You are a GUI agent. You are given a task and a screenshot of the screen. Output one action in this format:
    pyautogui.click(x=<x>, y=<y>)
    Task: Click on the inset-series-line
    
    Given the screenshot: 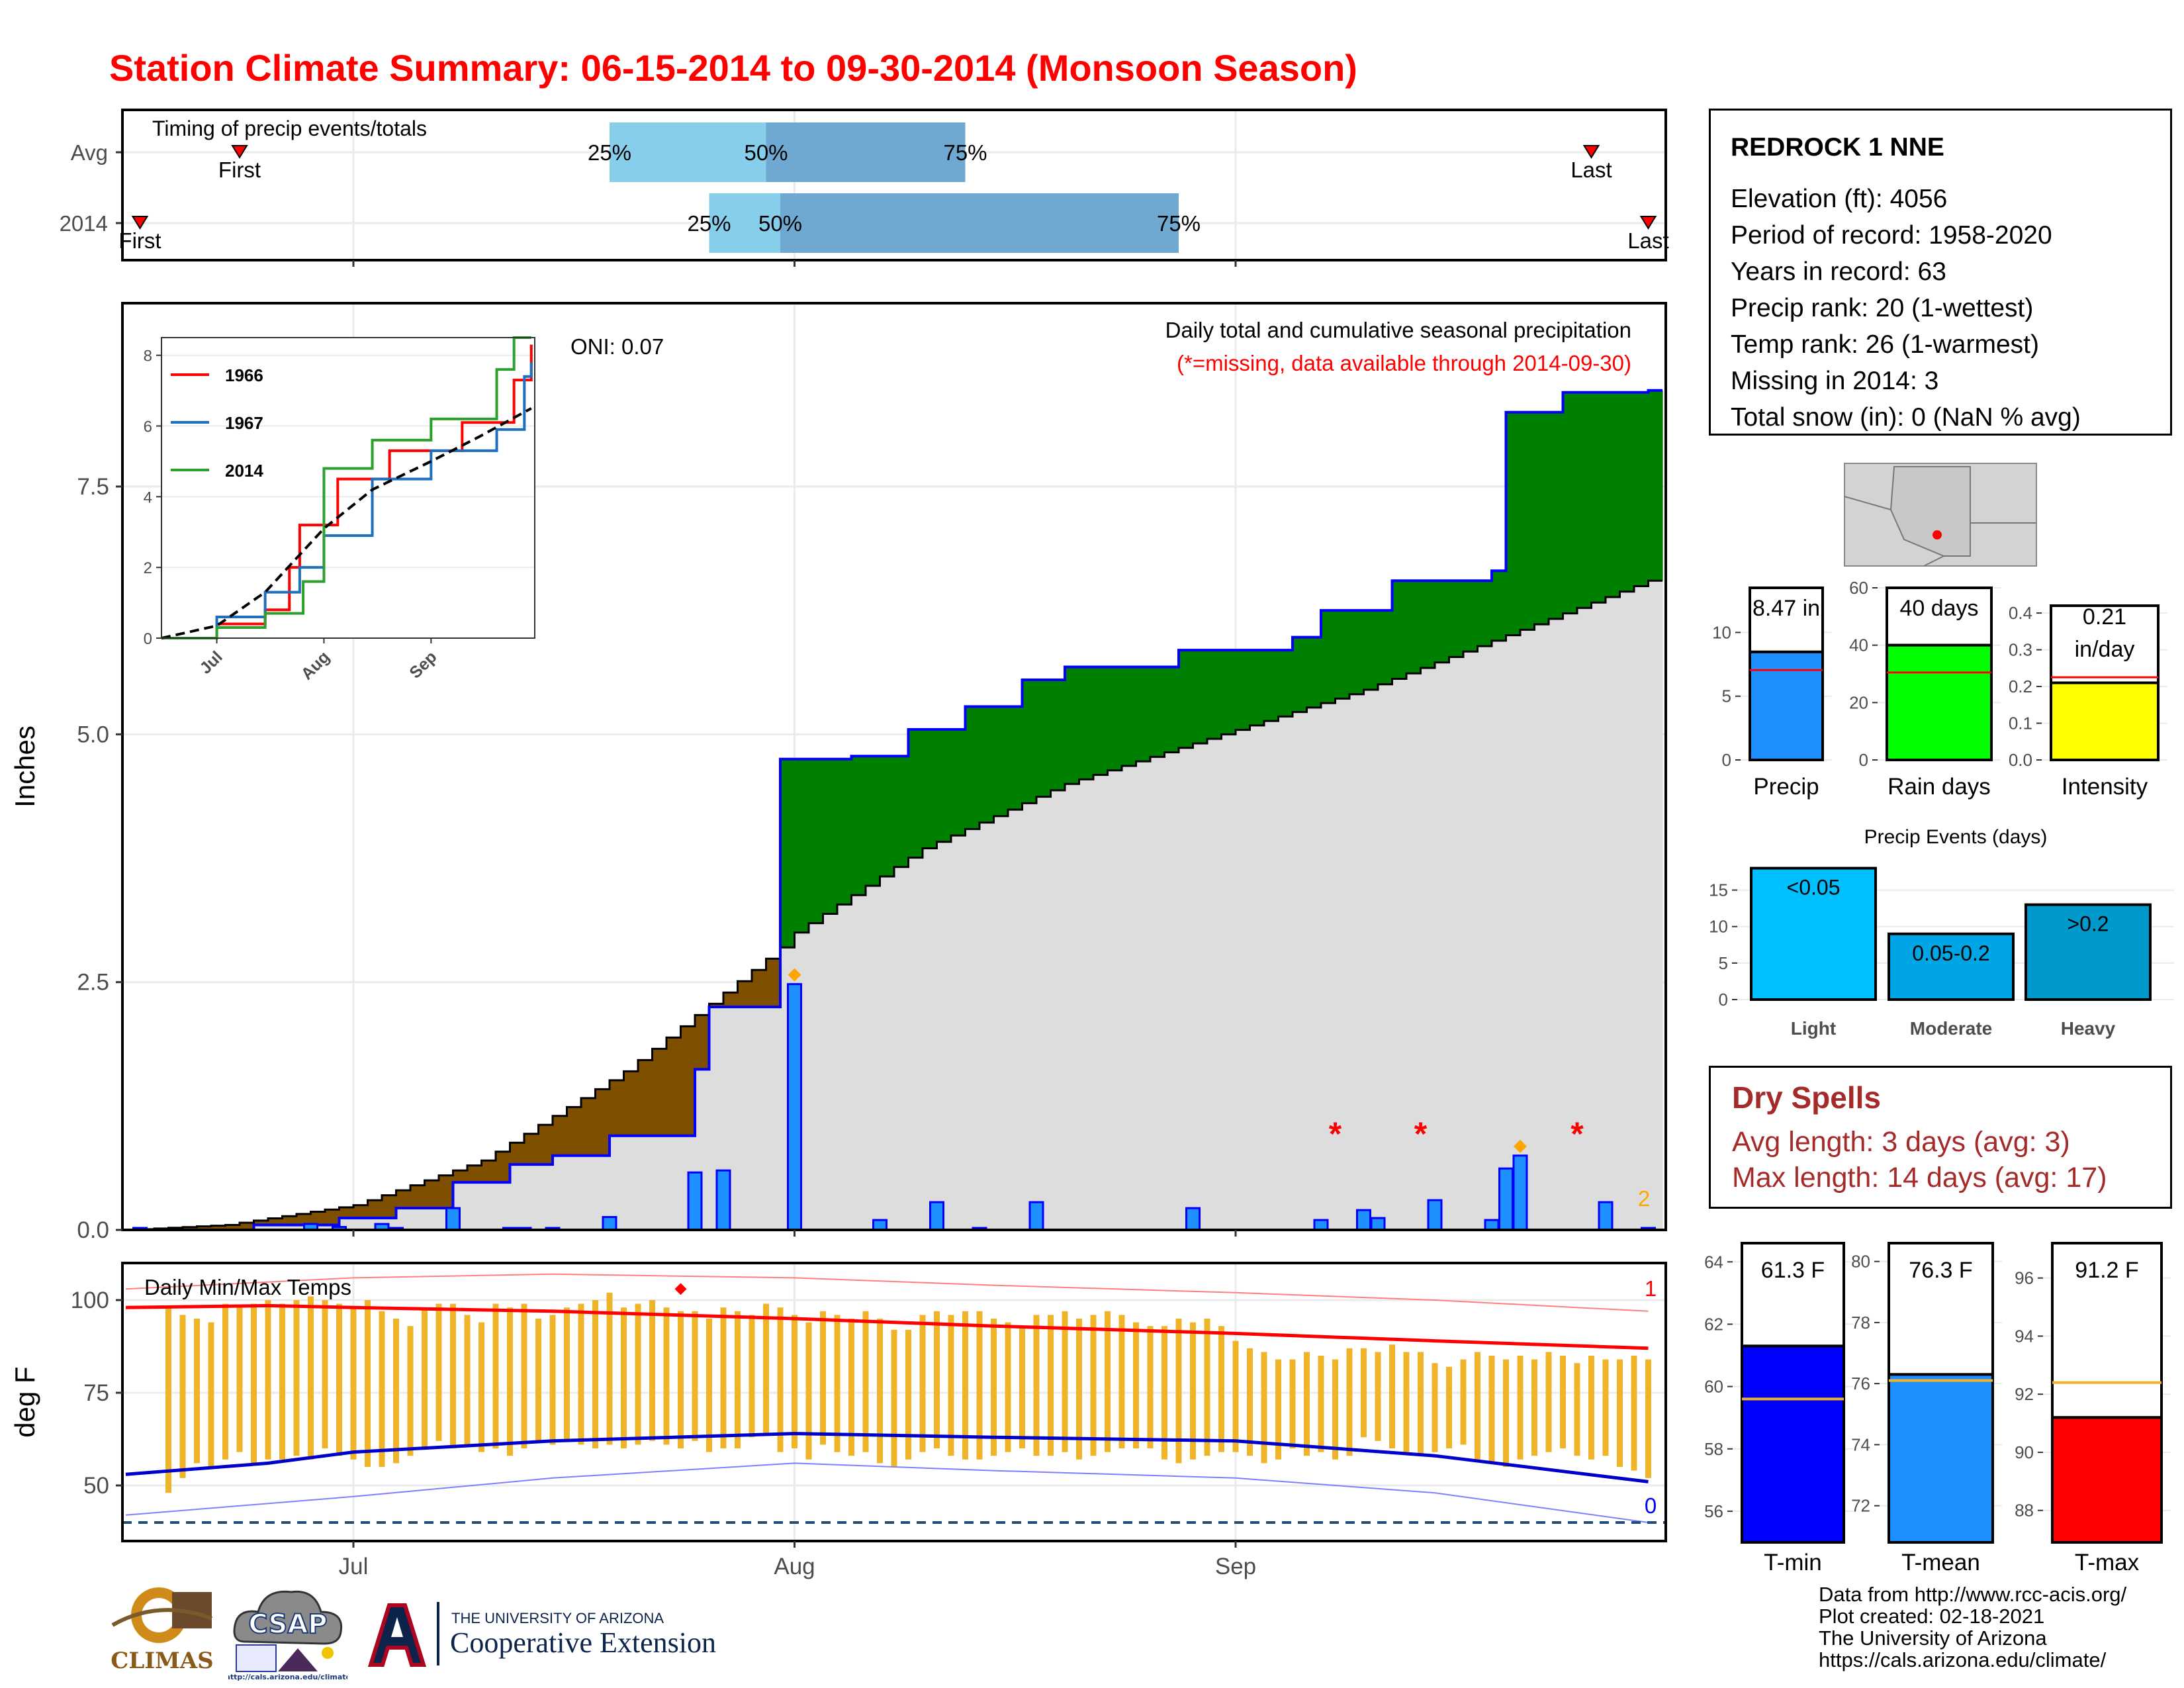 What is the action you would take?
    pyautogui.click(x=346, y=487)
    